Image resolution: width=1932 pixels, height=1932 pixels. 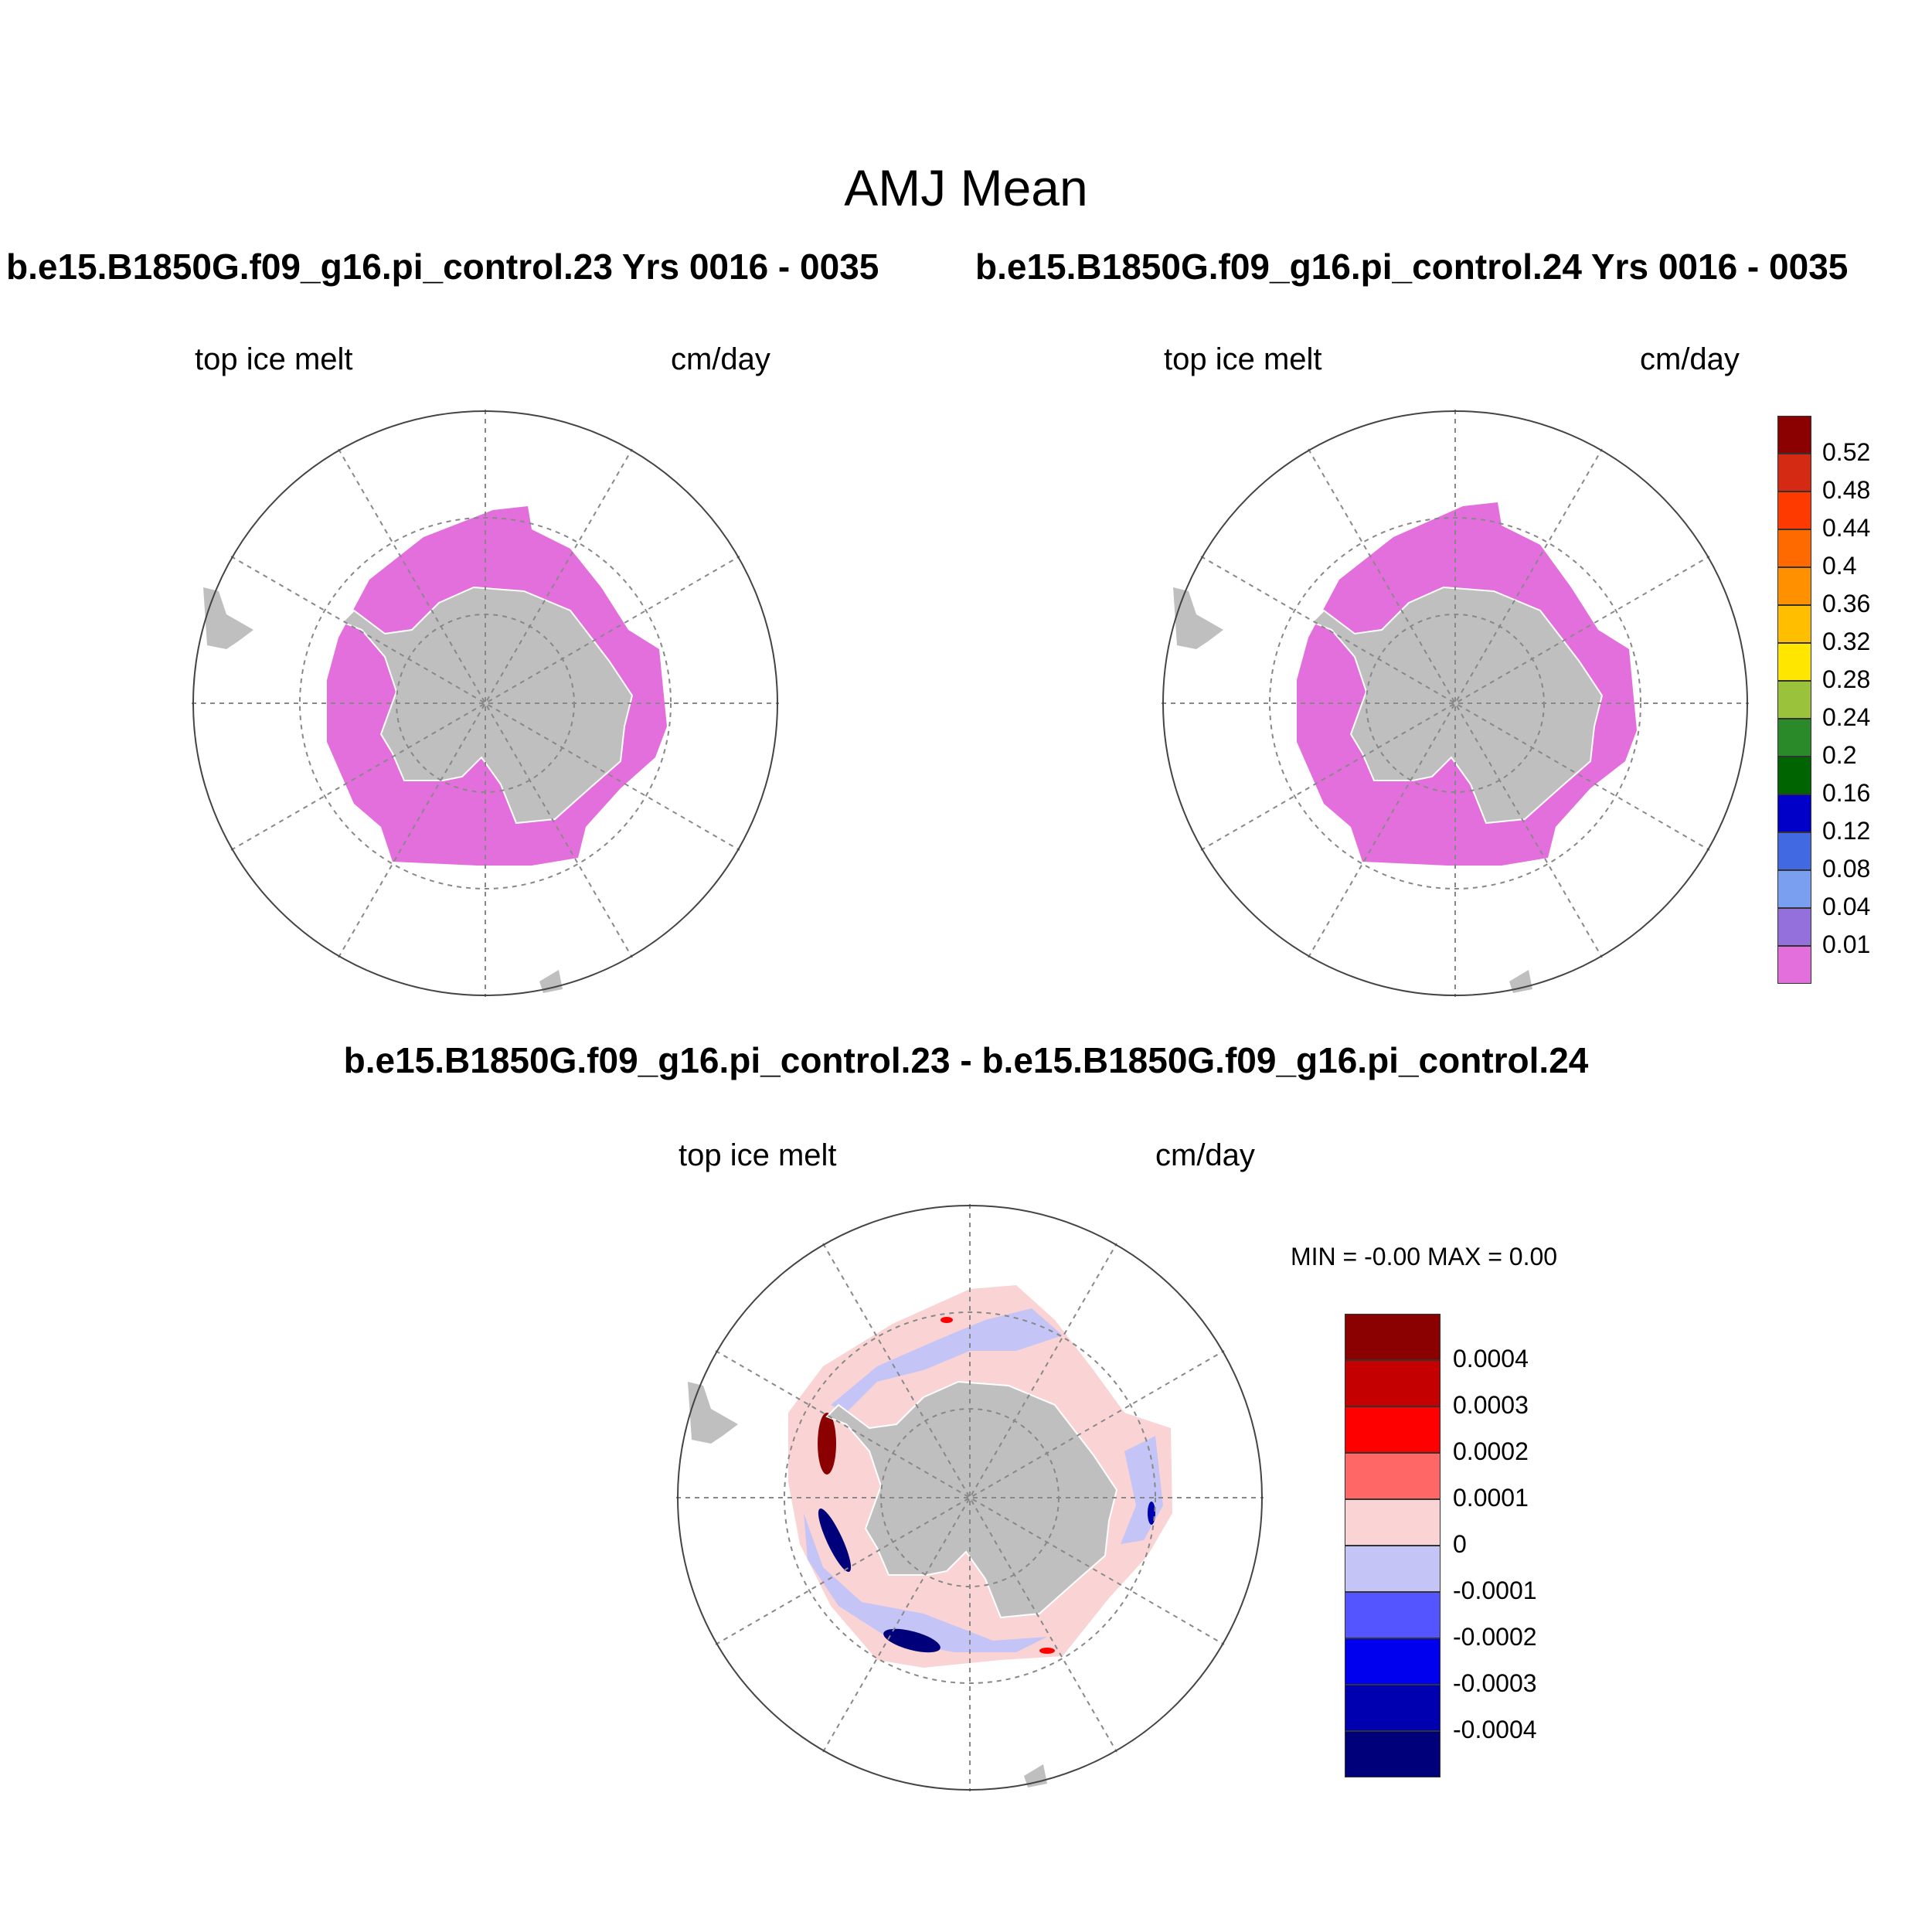 I want to click on colorbar-top-tick-label: 0.48, so click(x=1846, y=490).